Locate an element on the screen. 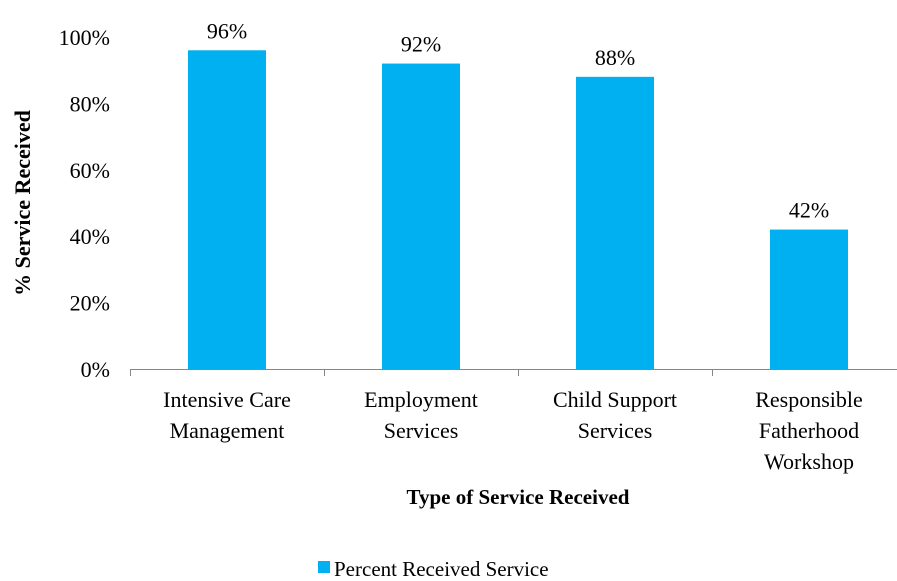 The image size is (897, 581). data-label: 96% is located at coordinates (227, 30).